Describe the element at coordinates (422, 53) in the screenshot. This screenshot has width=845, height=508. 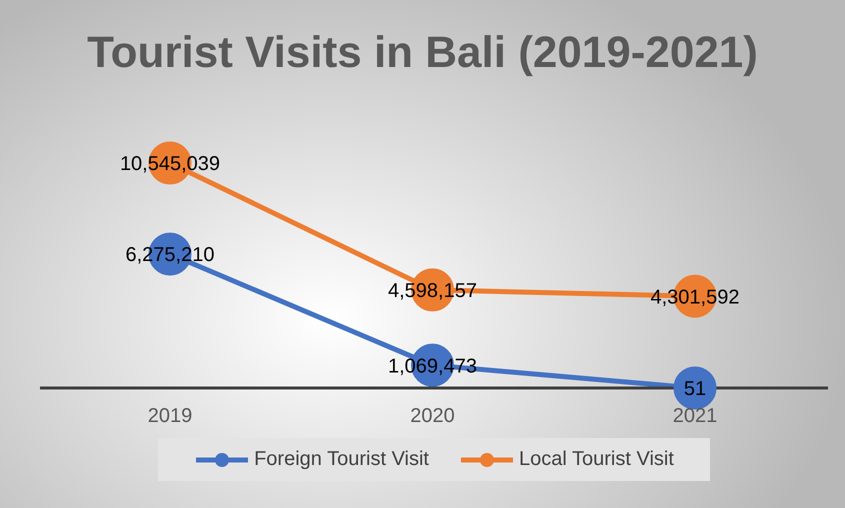
I see `chart-title: Tourist Visits in Bali (2019-2021)` at that location.